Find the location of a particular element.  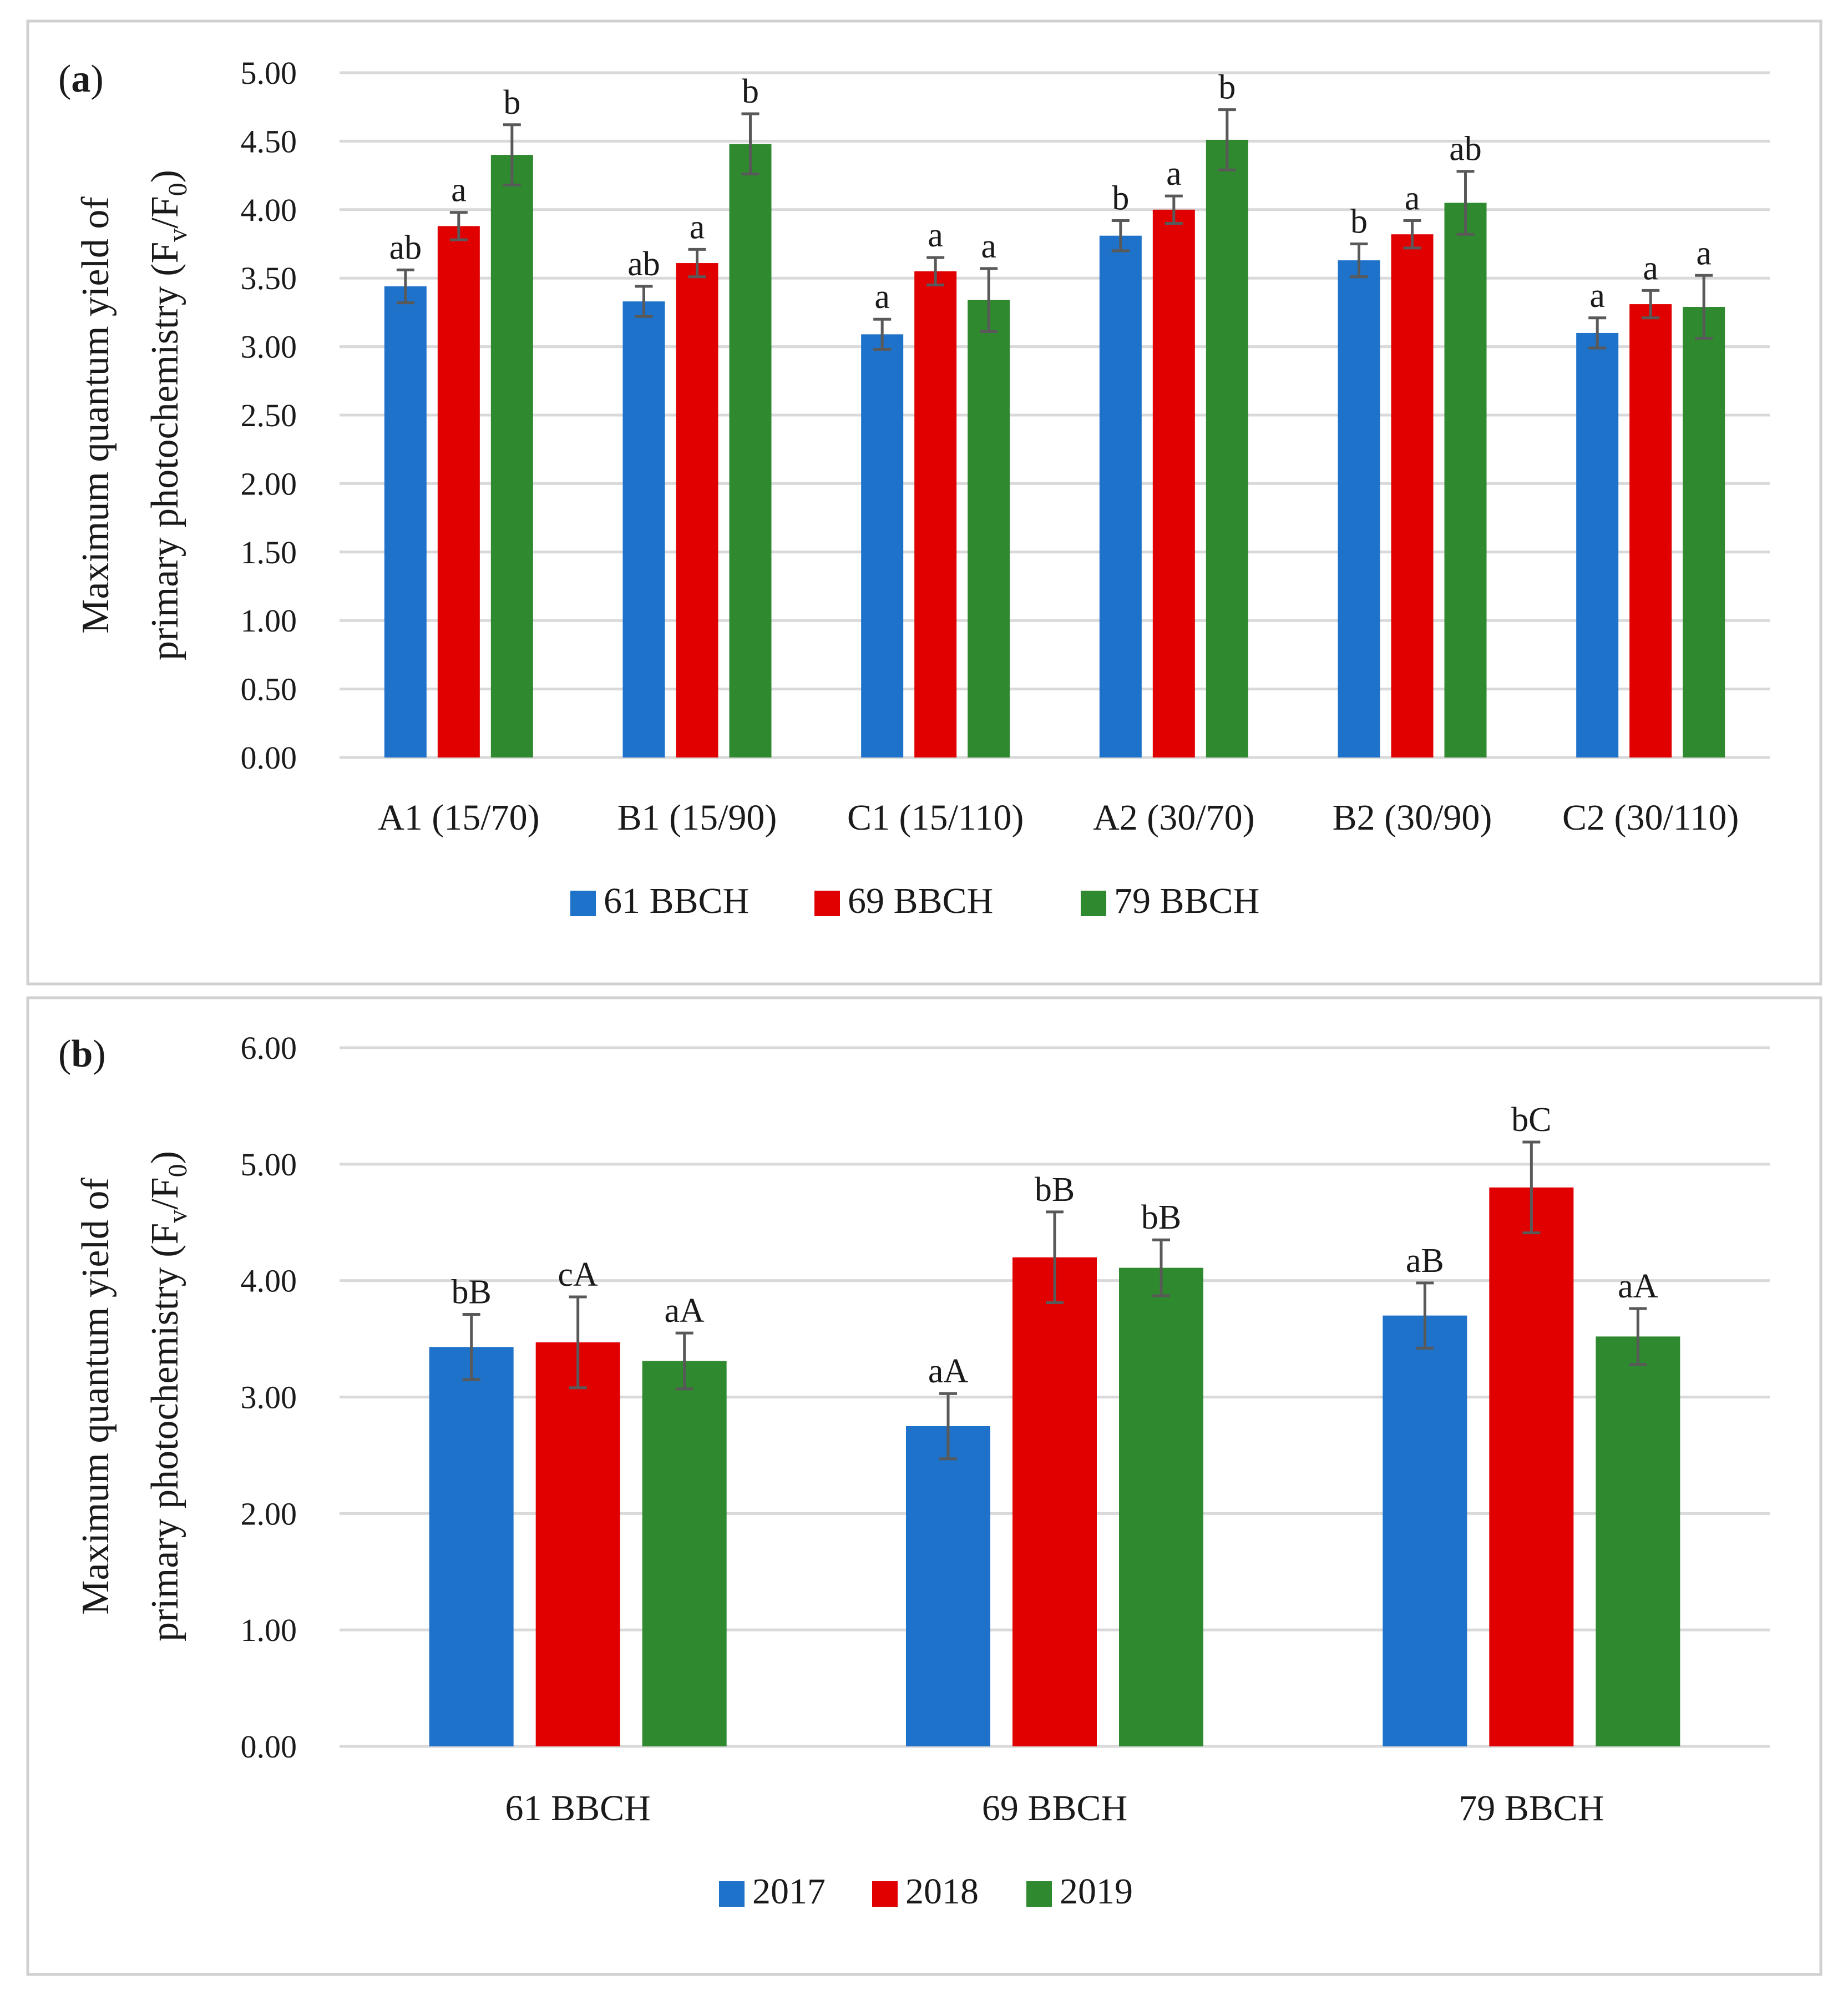

y-tick-label: 3.50 is located at coordinates (269, 278).